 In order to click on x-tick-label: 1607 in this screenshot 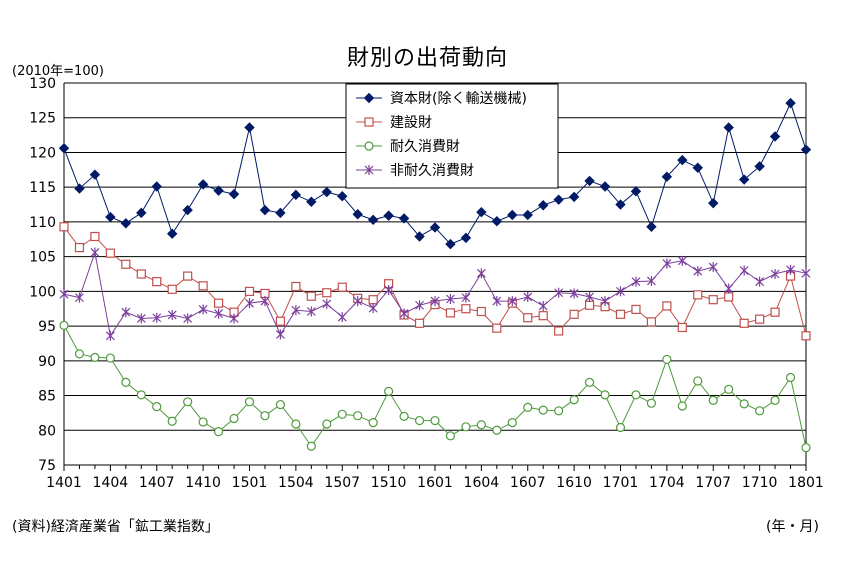, I will do `click(528, 483)`.